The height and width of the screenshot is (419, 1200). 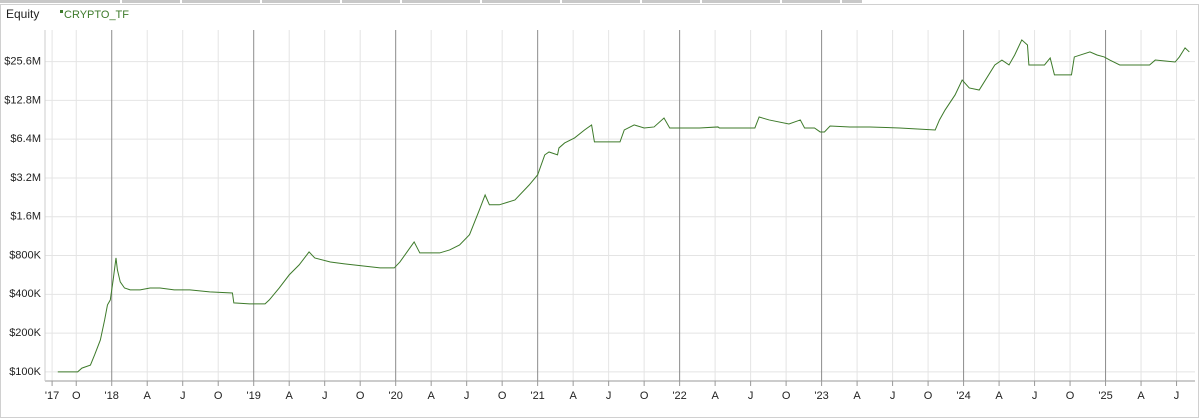 What do you see at coordinates (25, 178) in the screenshot?
I see `y-tick-label: $3.2M` at bounding box center [25, 178].